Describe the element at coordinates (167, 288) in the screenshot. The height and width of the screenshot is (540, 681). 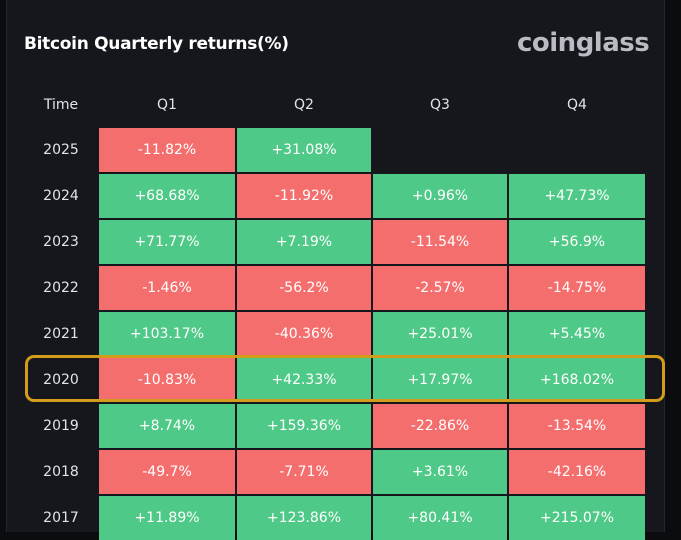
I see `return-cell: -1.46%` at that location.